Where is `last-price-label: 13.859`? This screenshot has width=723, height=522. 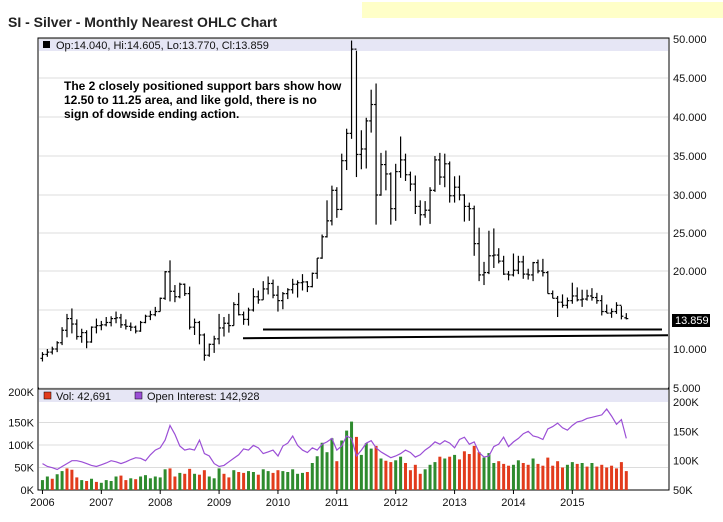
last-price-label: 13.859 is located at coordinates (692, 321).